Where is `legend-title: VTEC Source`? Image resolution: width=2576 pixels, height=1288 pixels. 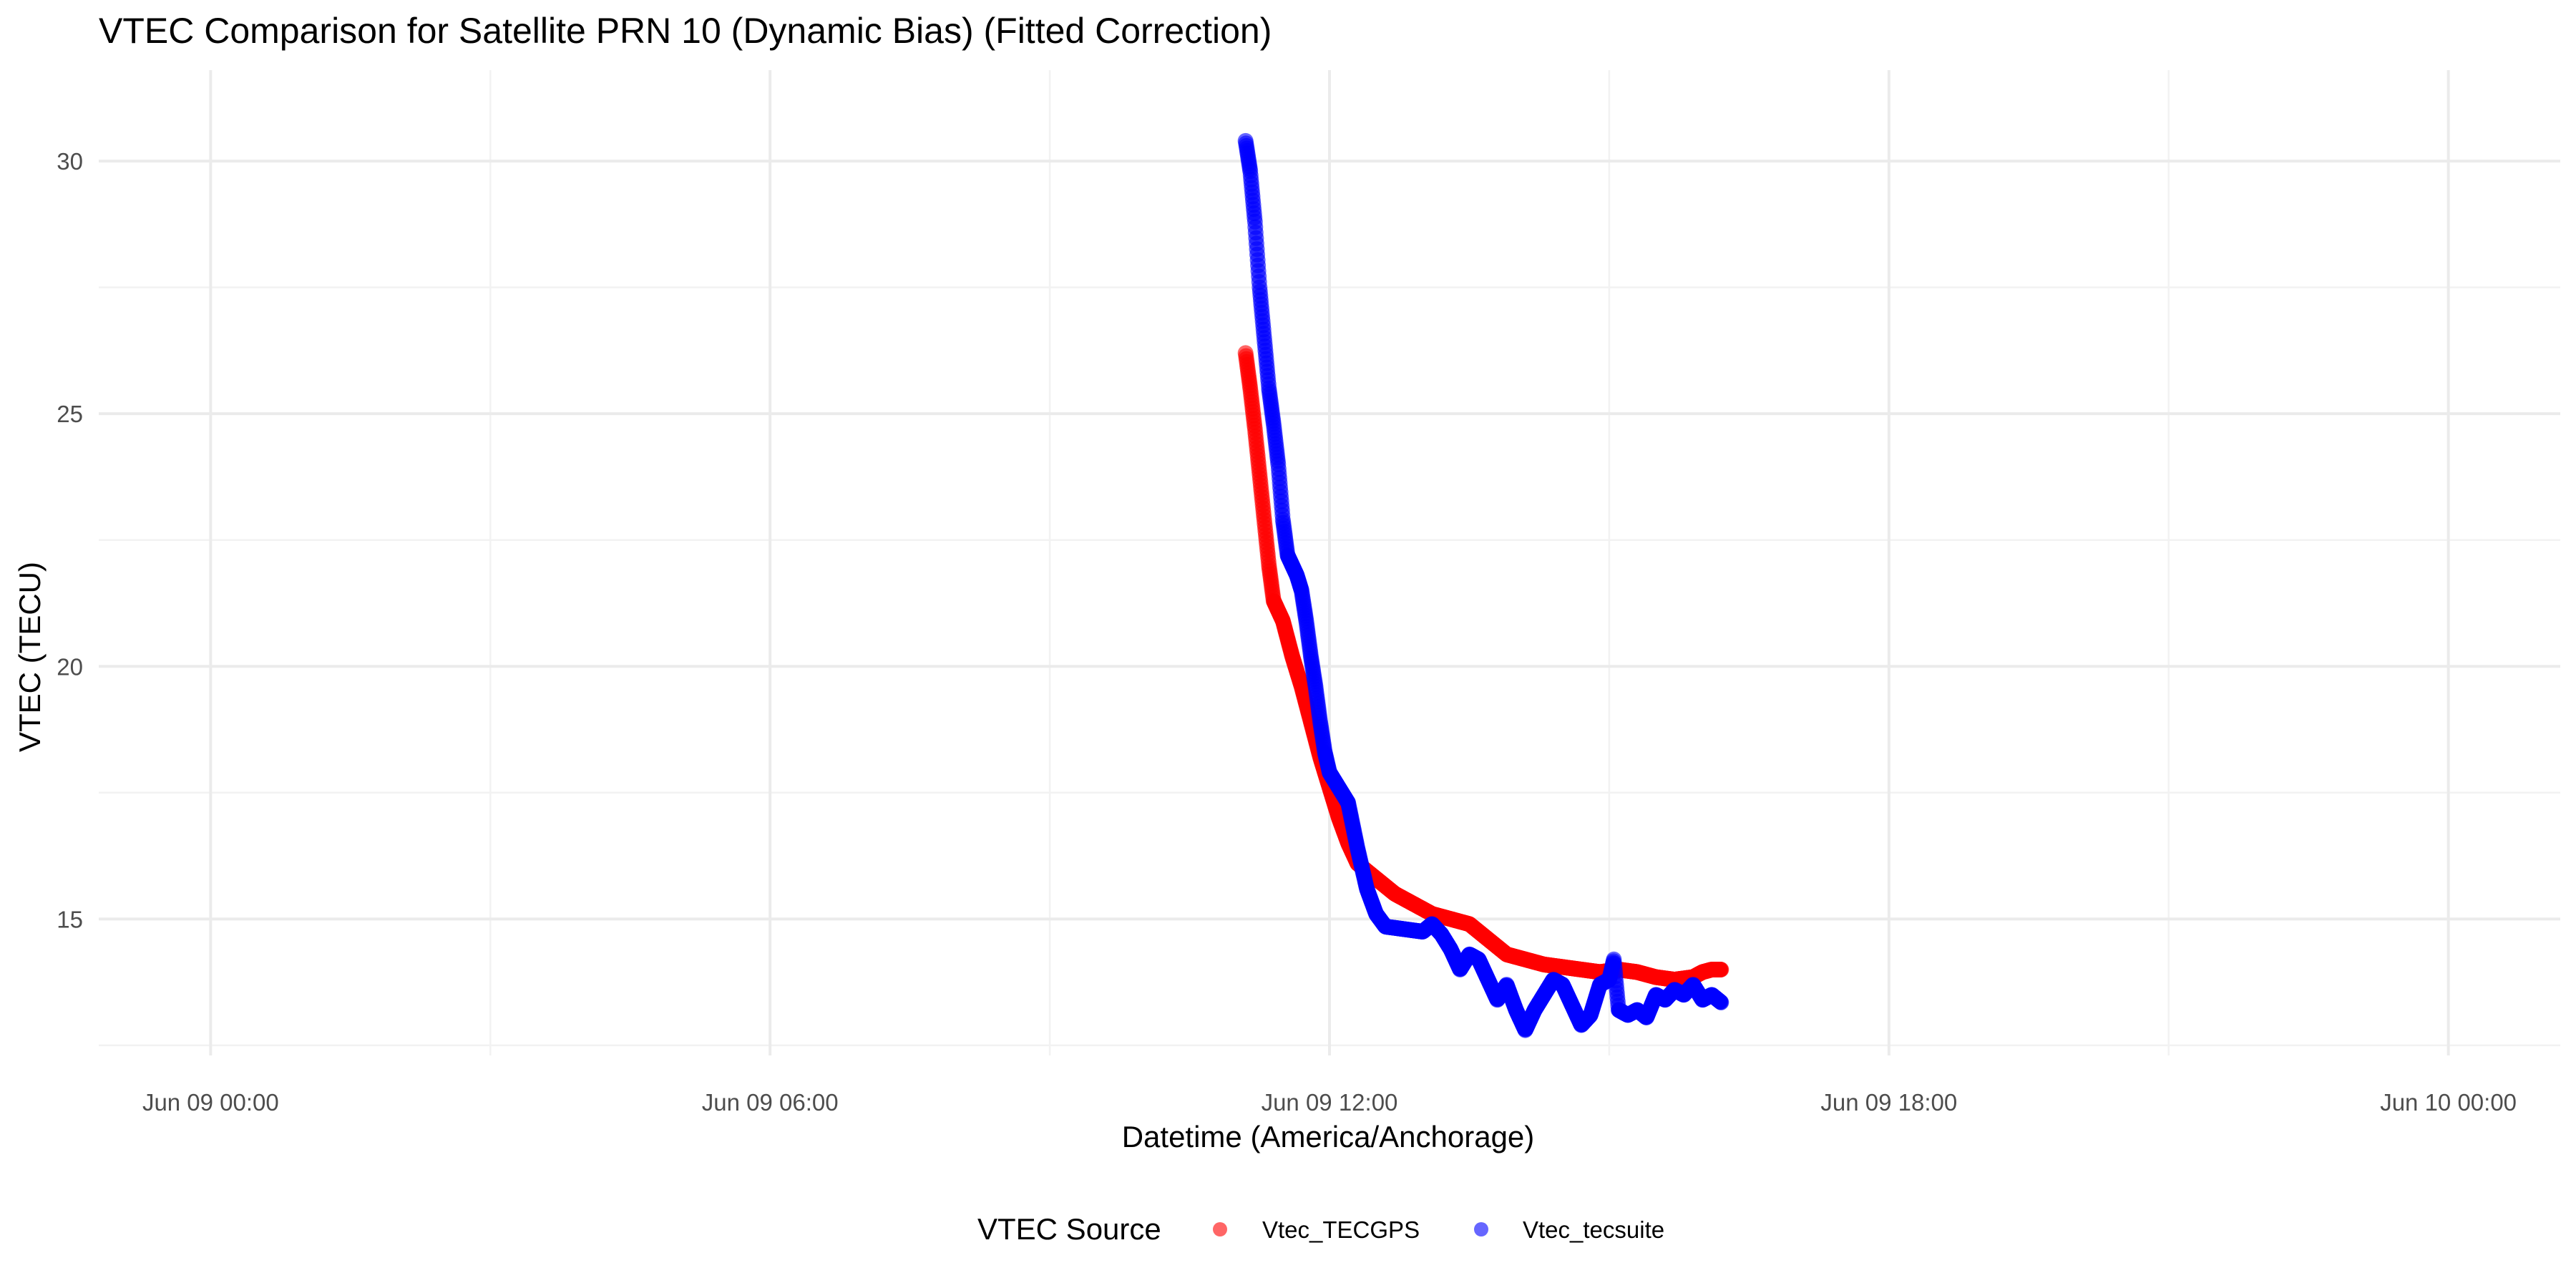
legend-title: VTEC Source is located at coordinates (1069, 1229).